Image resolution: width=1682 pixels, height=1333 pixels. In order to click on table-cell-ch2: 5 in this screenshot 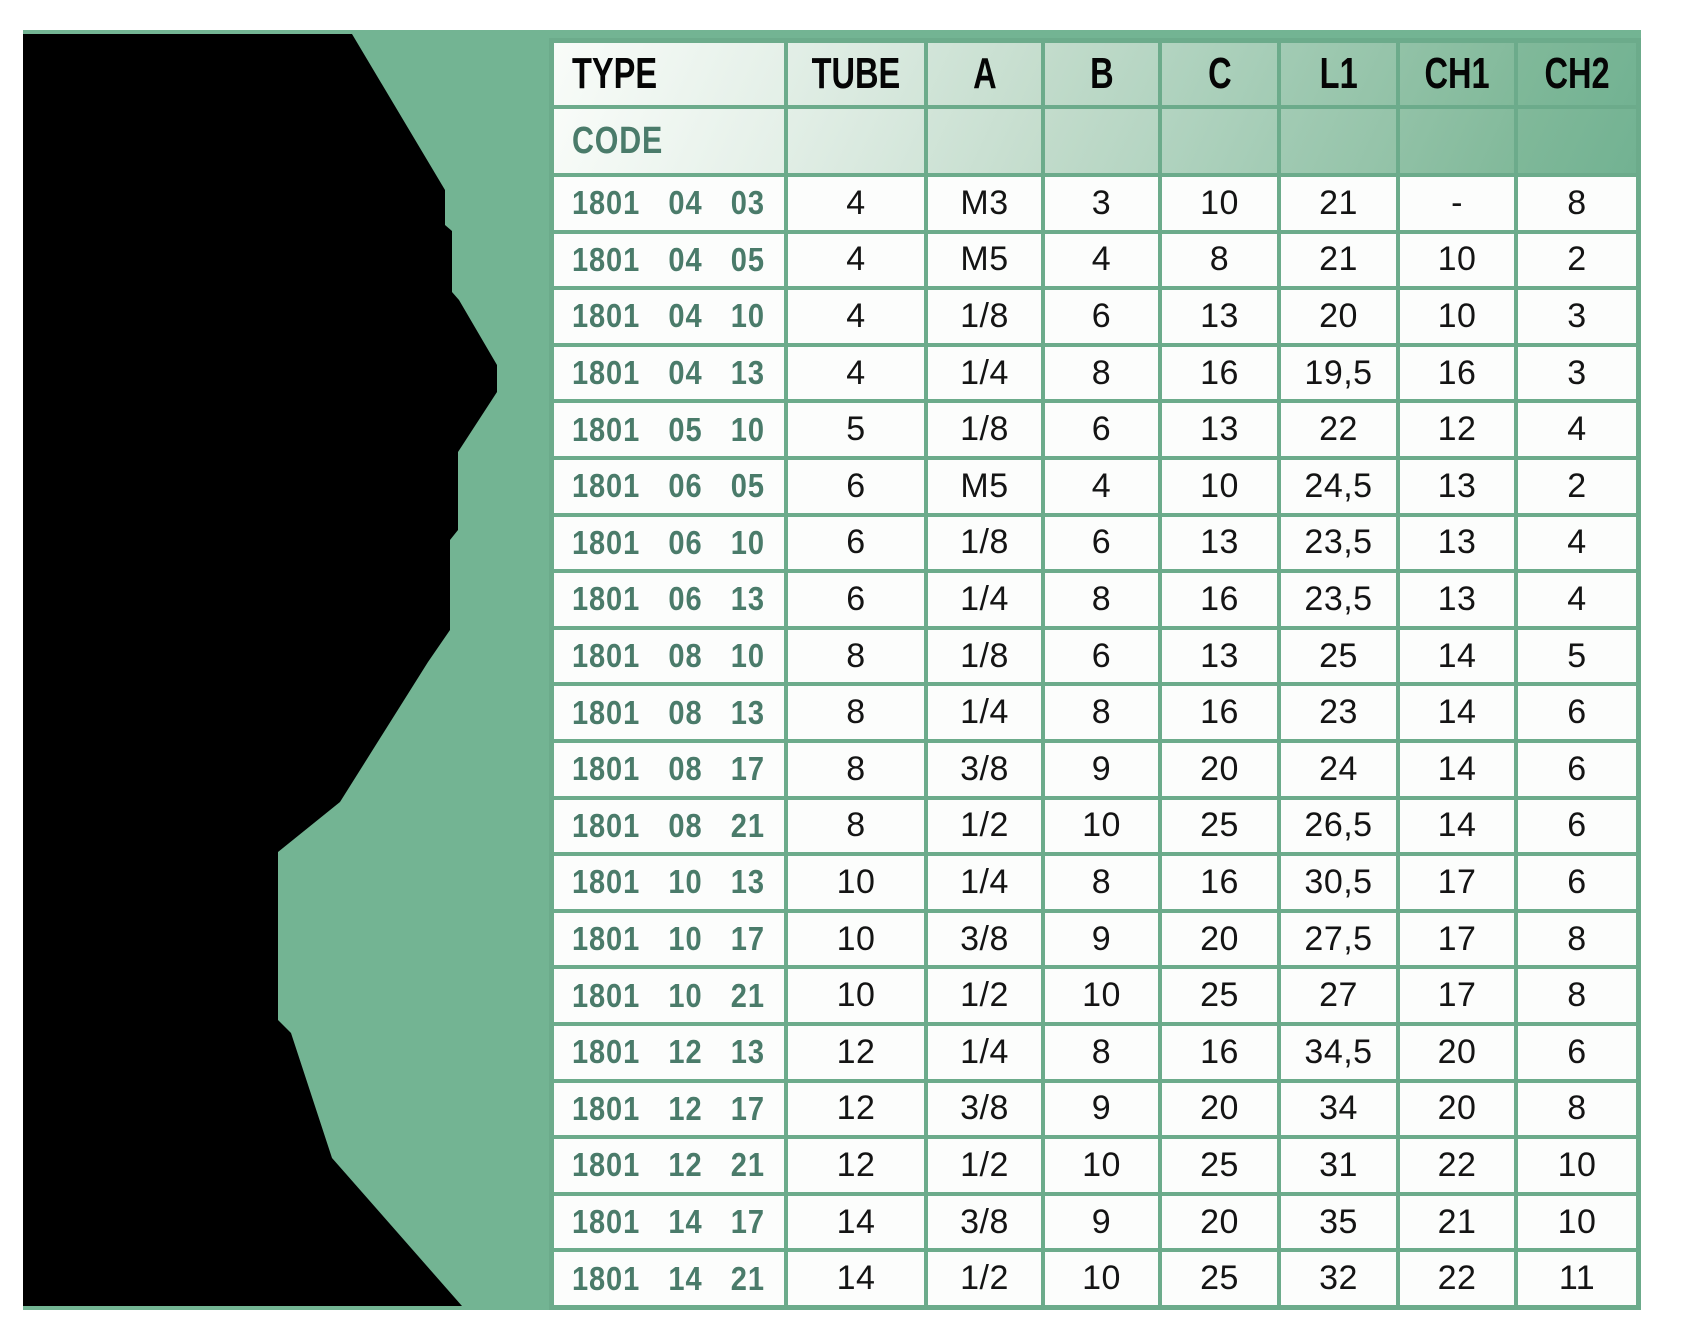, I will do `click(1577, 656)`.